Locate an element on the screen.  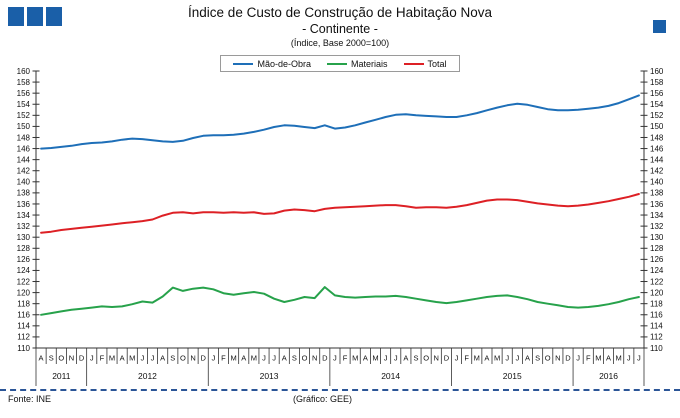
y-axis-label-right: 154 is located at coordinates (657, 104).